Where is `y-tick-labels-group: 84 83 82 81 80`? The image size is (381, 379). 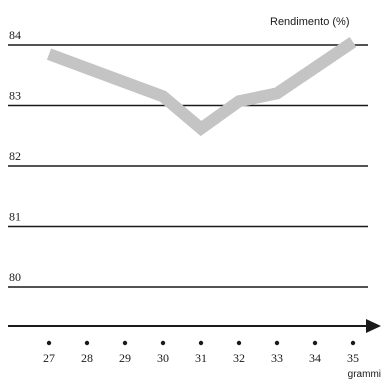
y-tick-labels-group: 84 83 82 81 80 is located at coordinates (15, 156).